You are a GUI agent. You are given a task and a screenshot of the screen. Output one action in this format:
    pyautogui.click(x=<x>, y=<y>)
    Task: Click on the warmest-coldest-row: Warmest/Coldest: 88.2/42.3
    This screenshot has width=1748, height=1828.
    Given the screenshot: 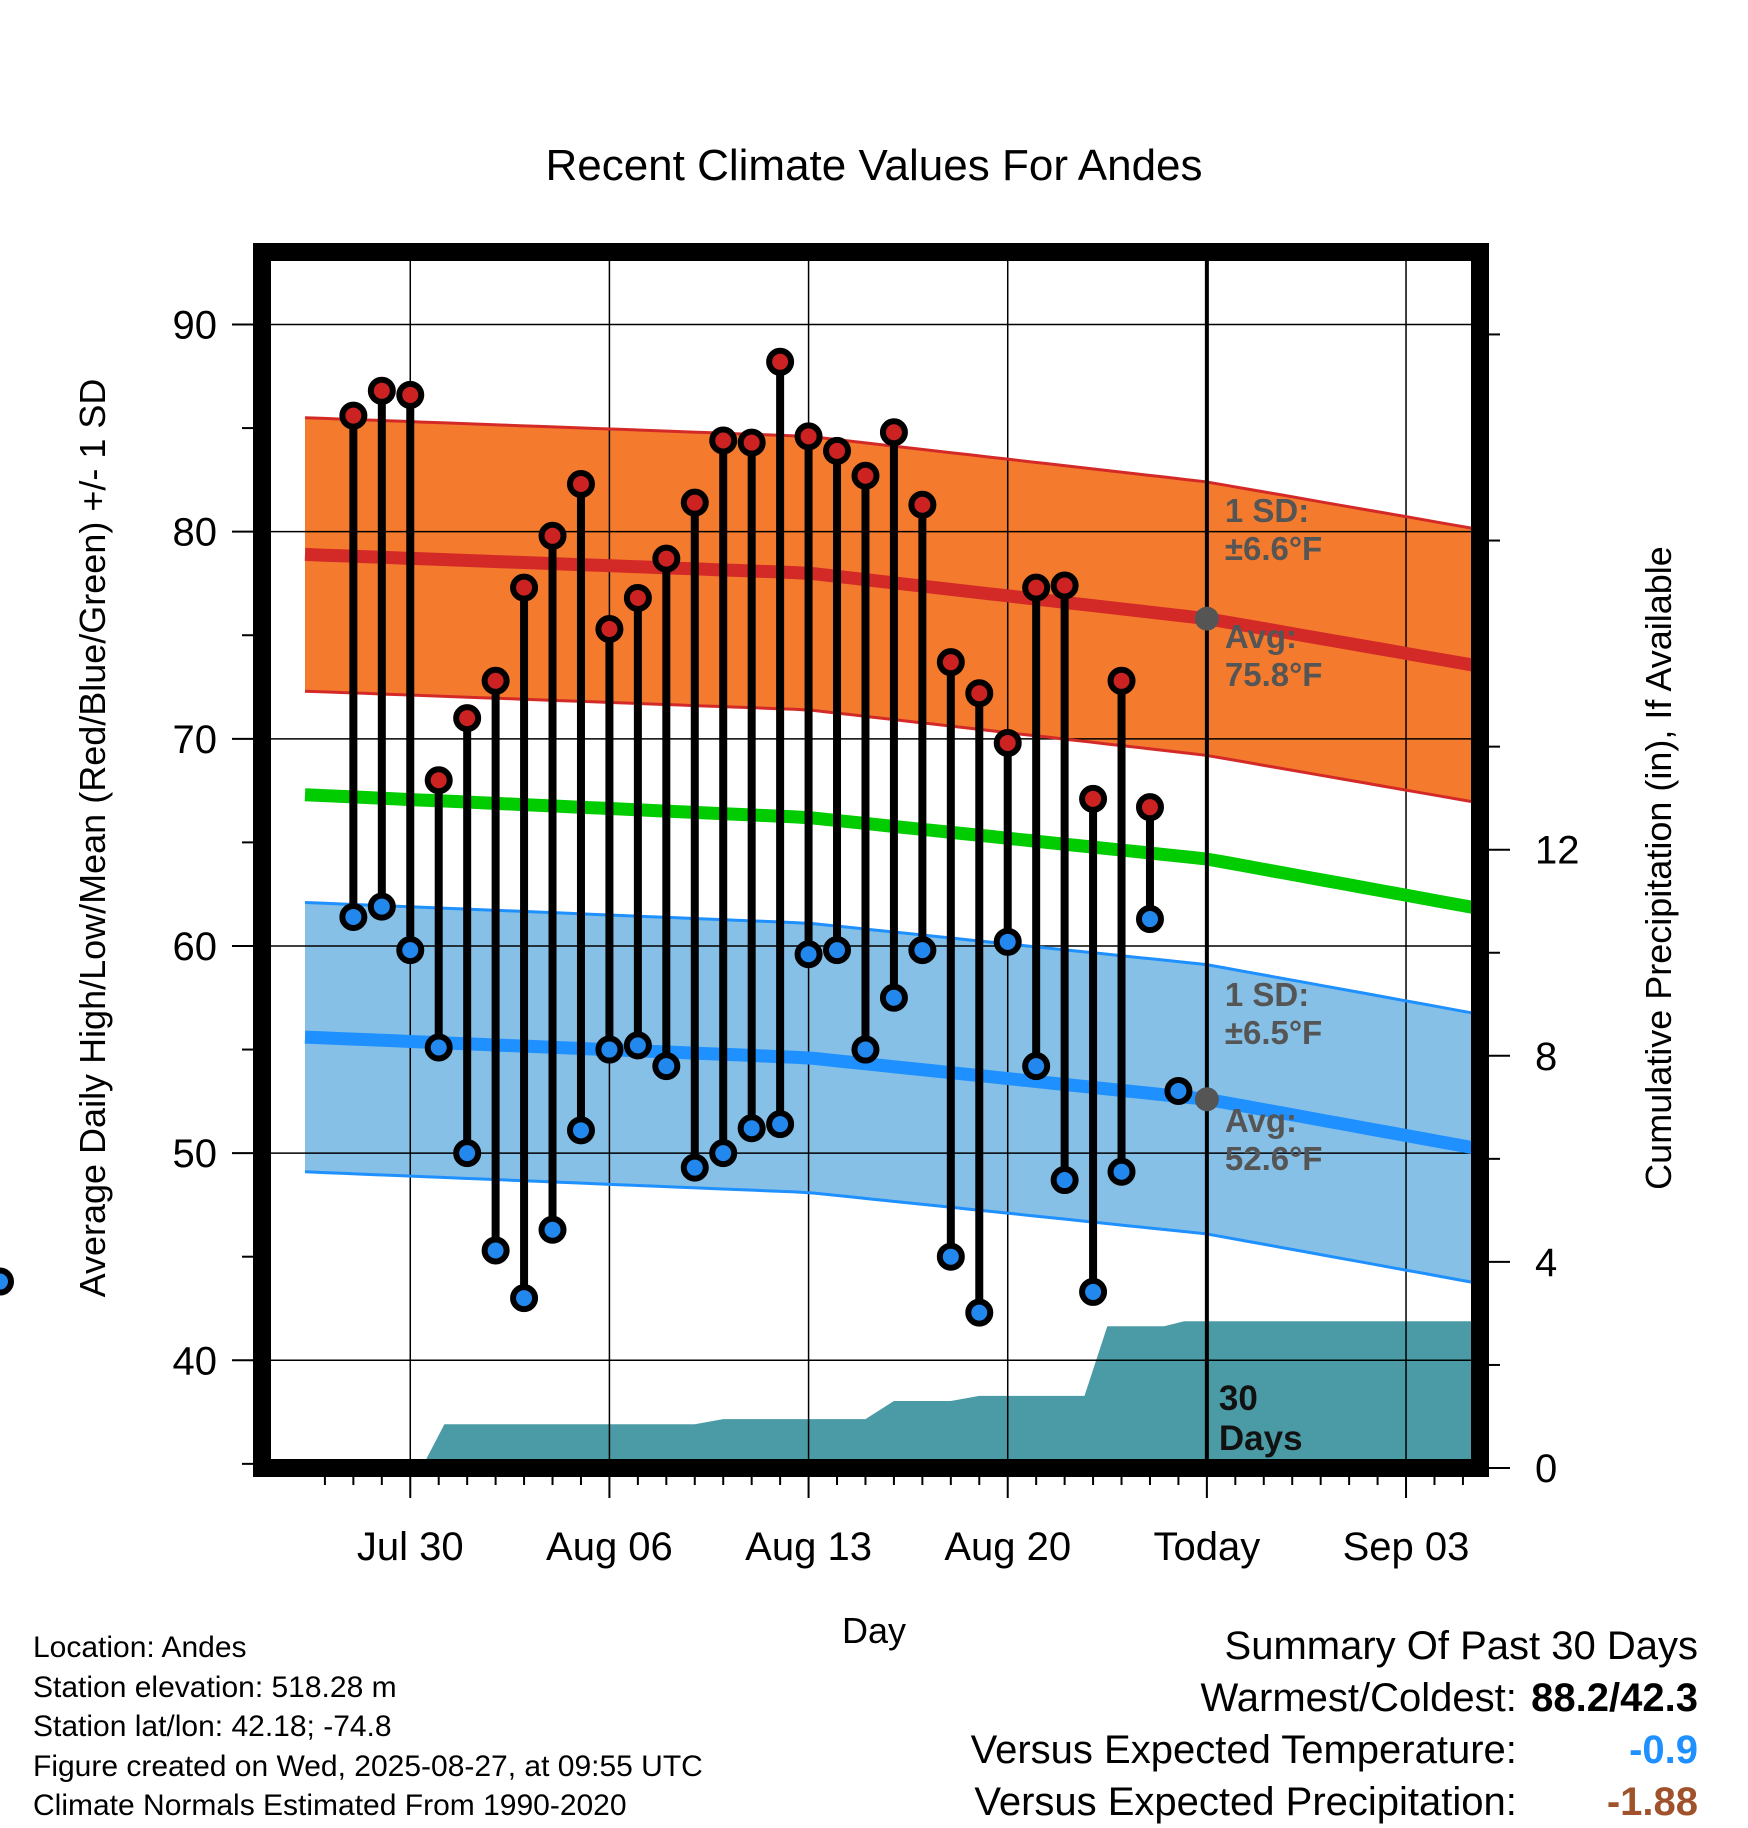 What is the action you would take?
    pyautogui.click(x=1335, y=1698)
    